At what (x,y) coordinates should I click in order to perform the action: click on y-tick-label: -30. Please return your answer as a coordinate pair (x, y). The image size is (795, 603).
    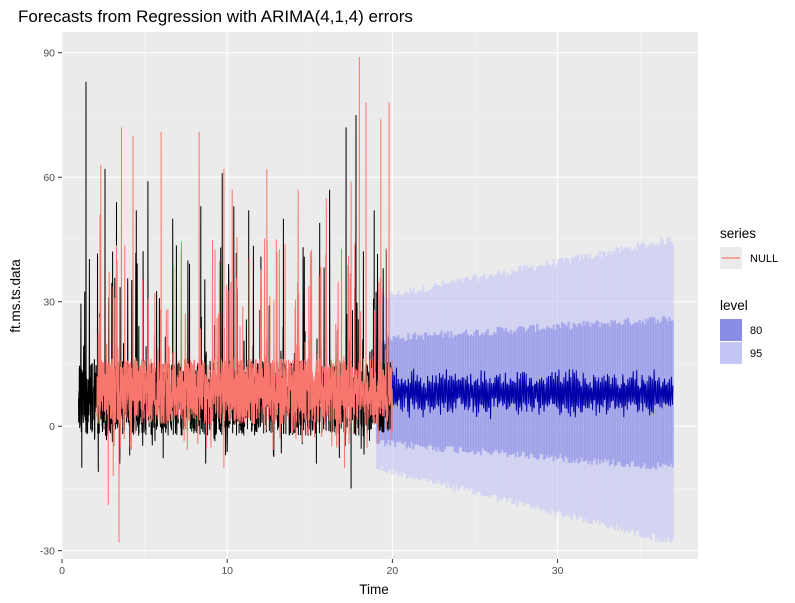
    Looking at the image, I should click on (47, 552).